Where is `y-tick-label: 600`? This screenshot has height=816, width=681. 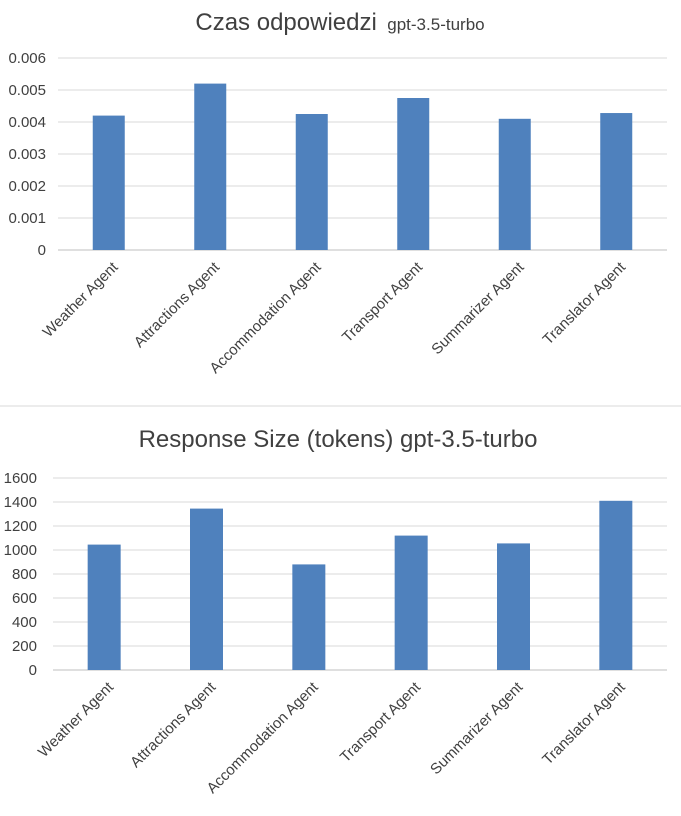
y-tick-label: 600 is located at coordinates (24, 598).